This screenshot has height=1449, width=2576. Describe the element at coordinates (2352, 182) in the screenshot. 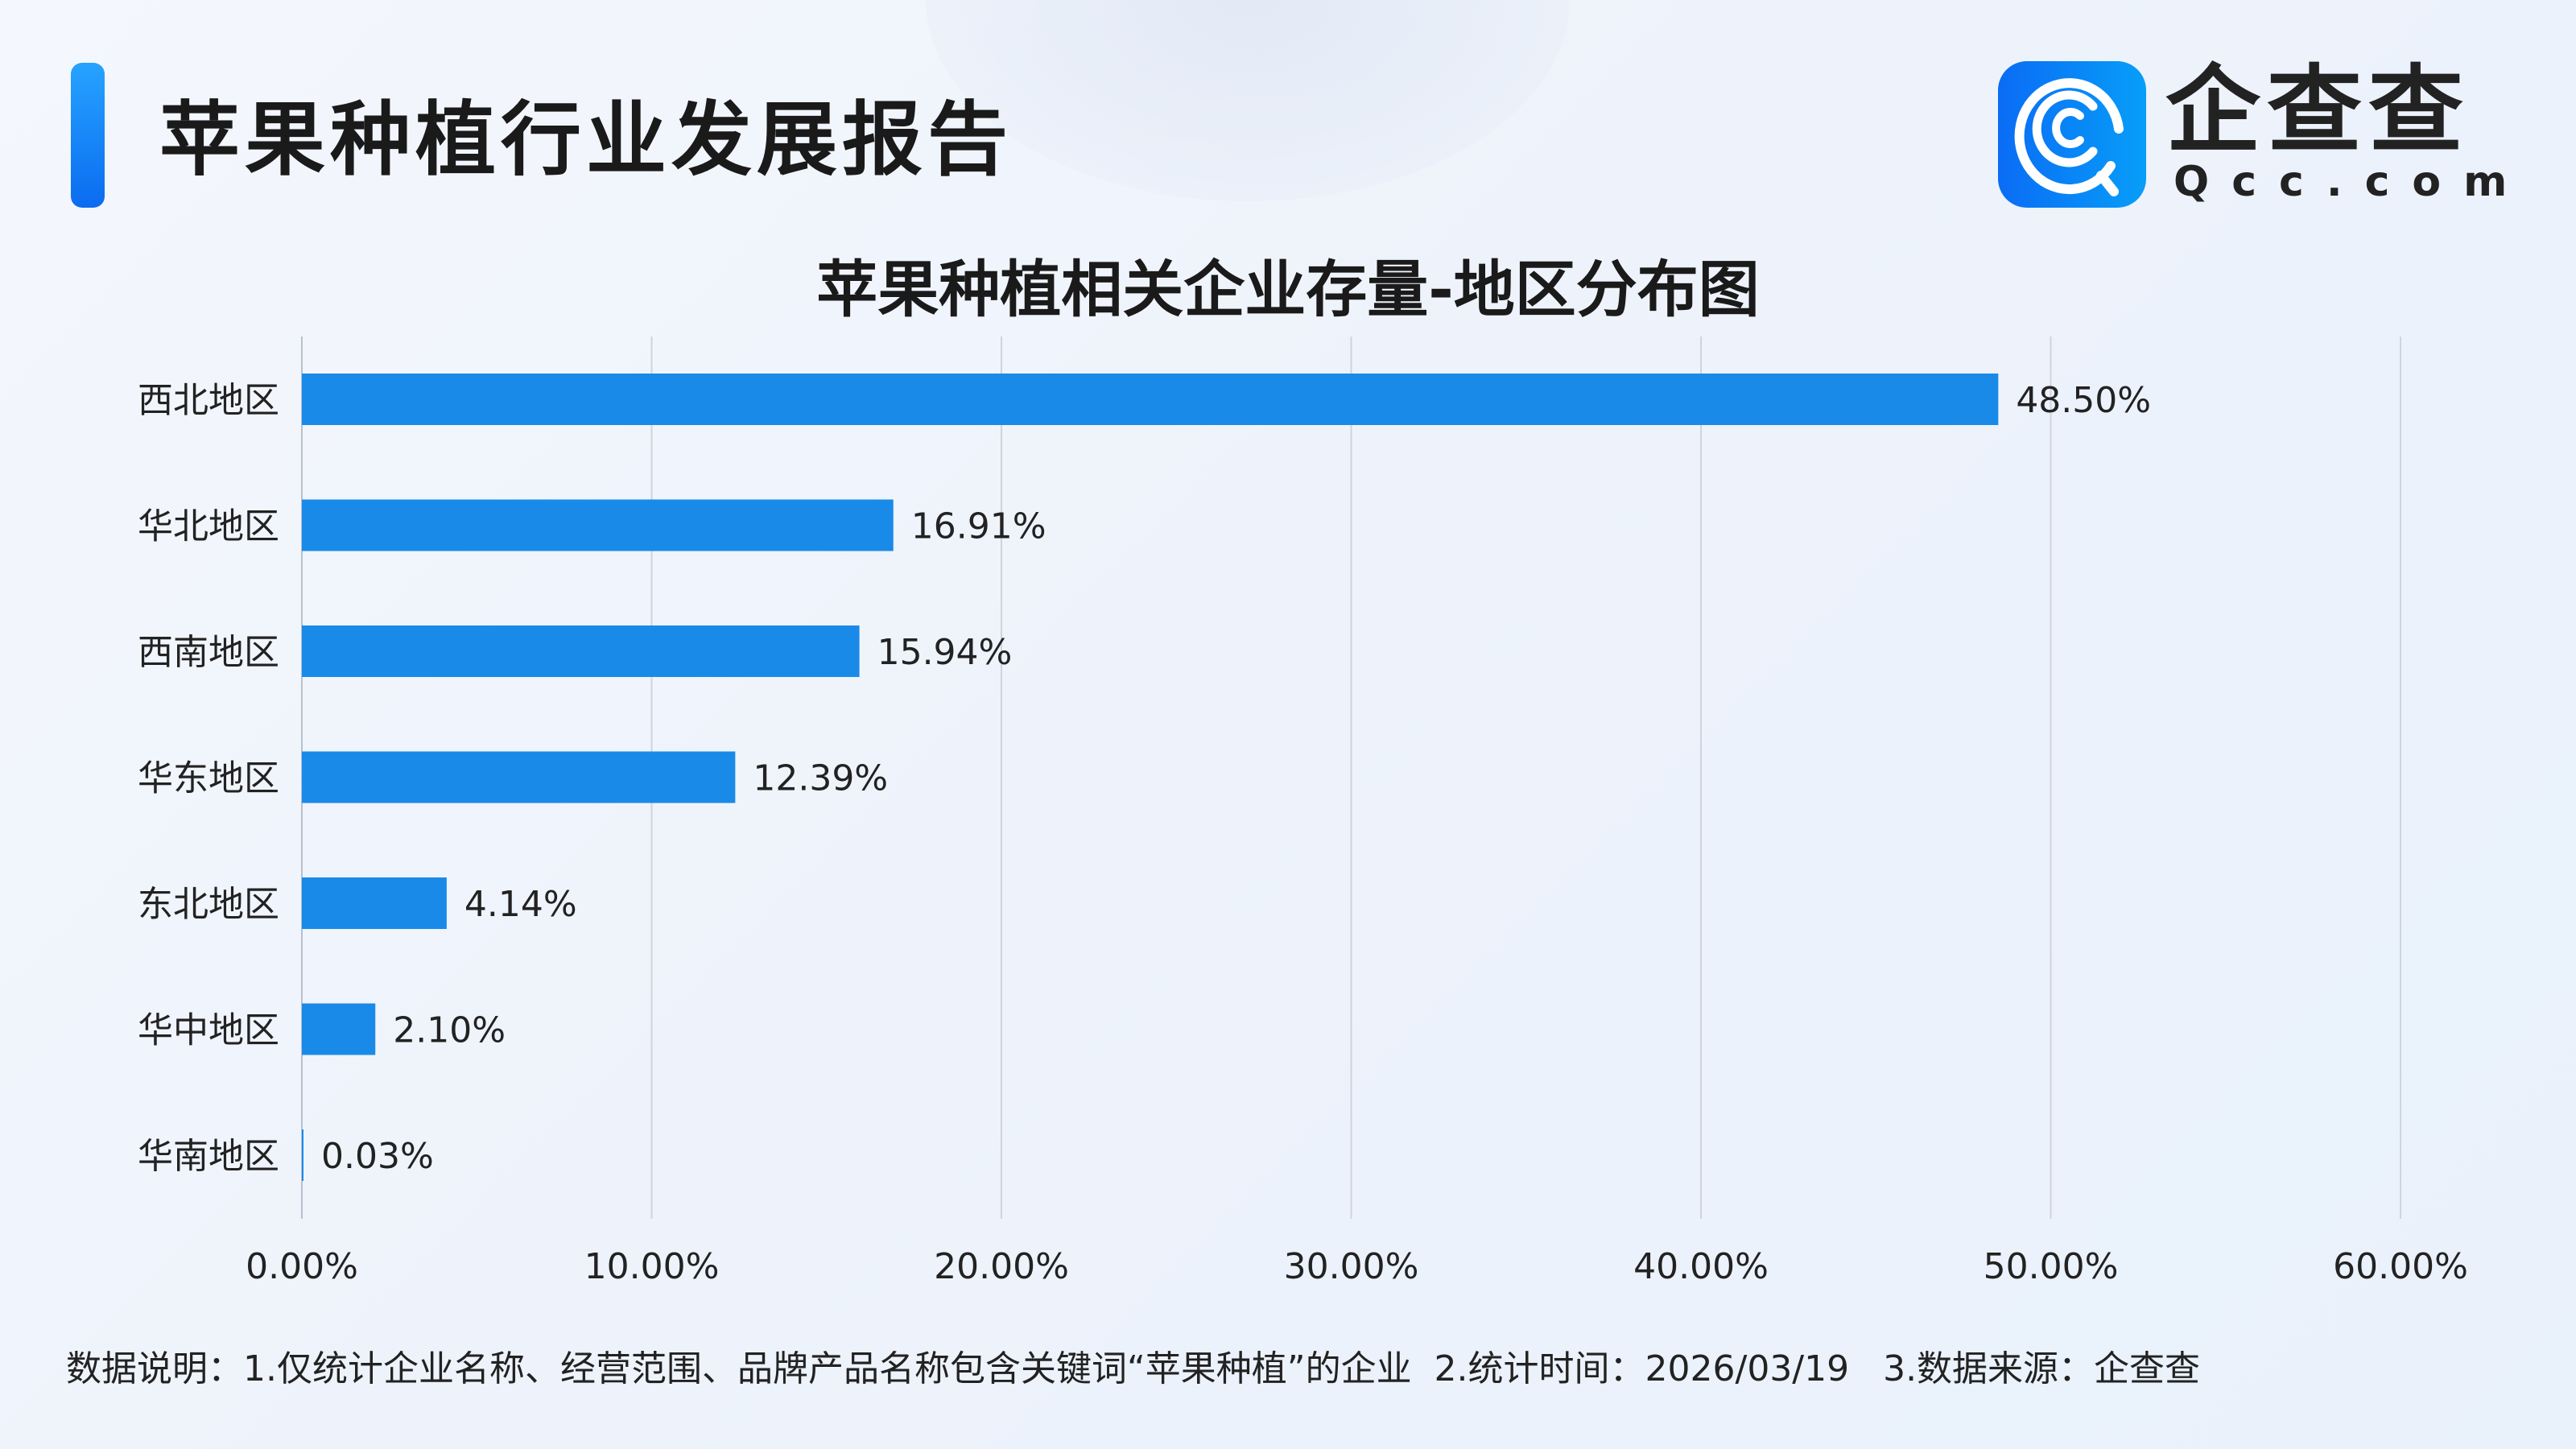

I see `logo-domain: Qcc.com` at that location.